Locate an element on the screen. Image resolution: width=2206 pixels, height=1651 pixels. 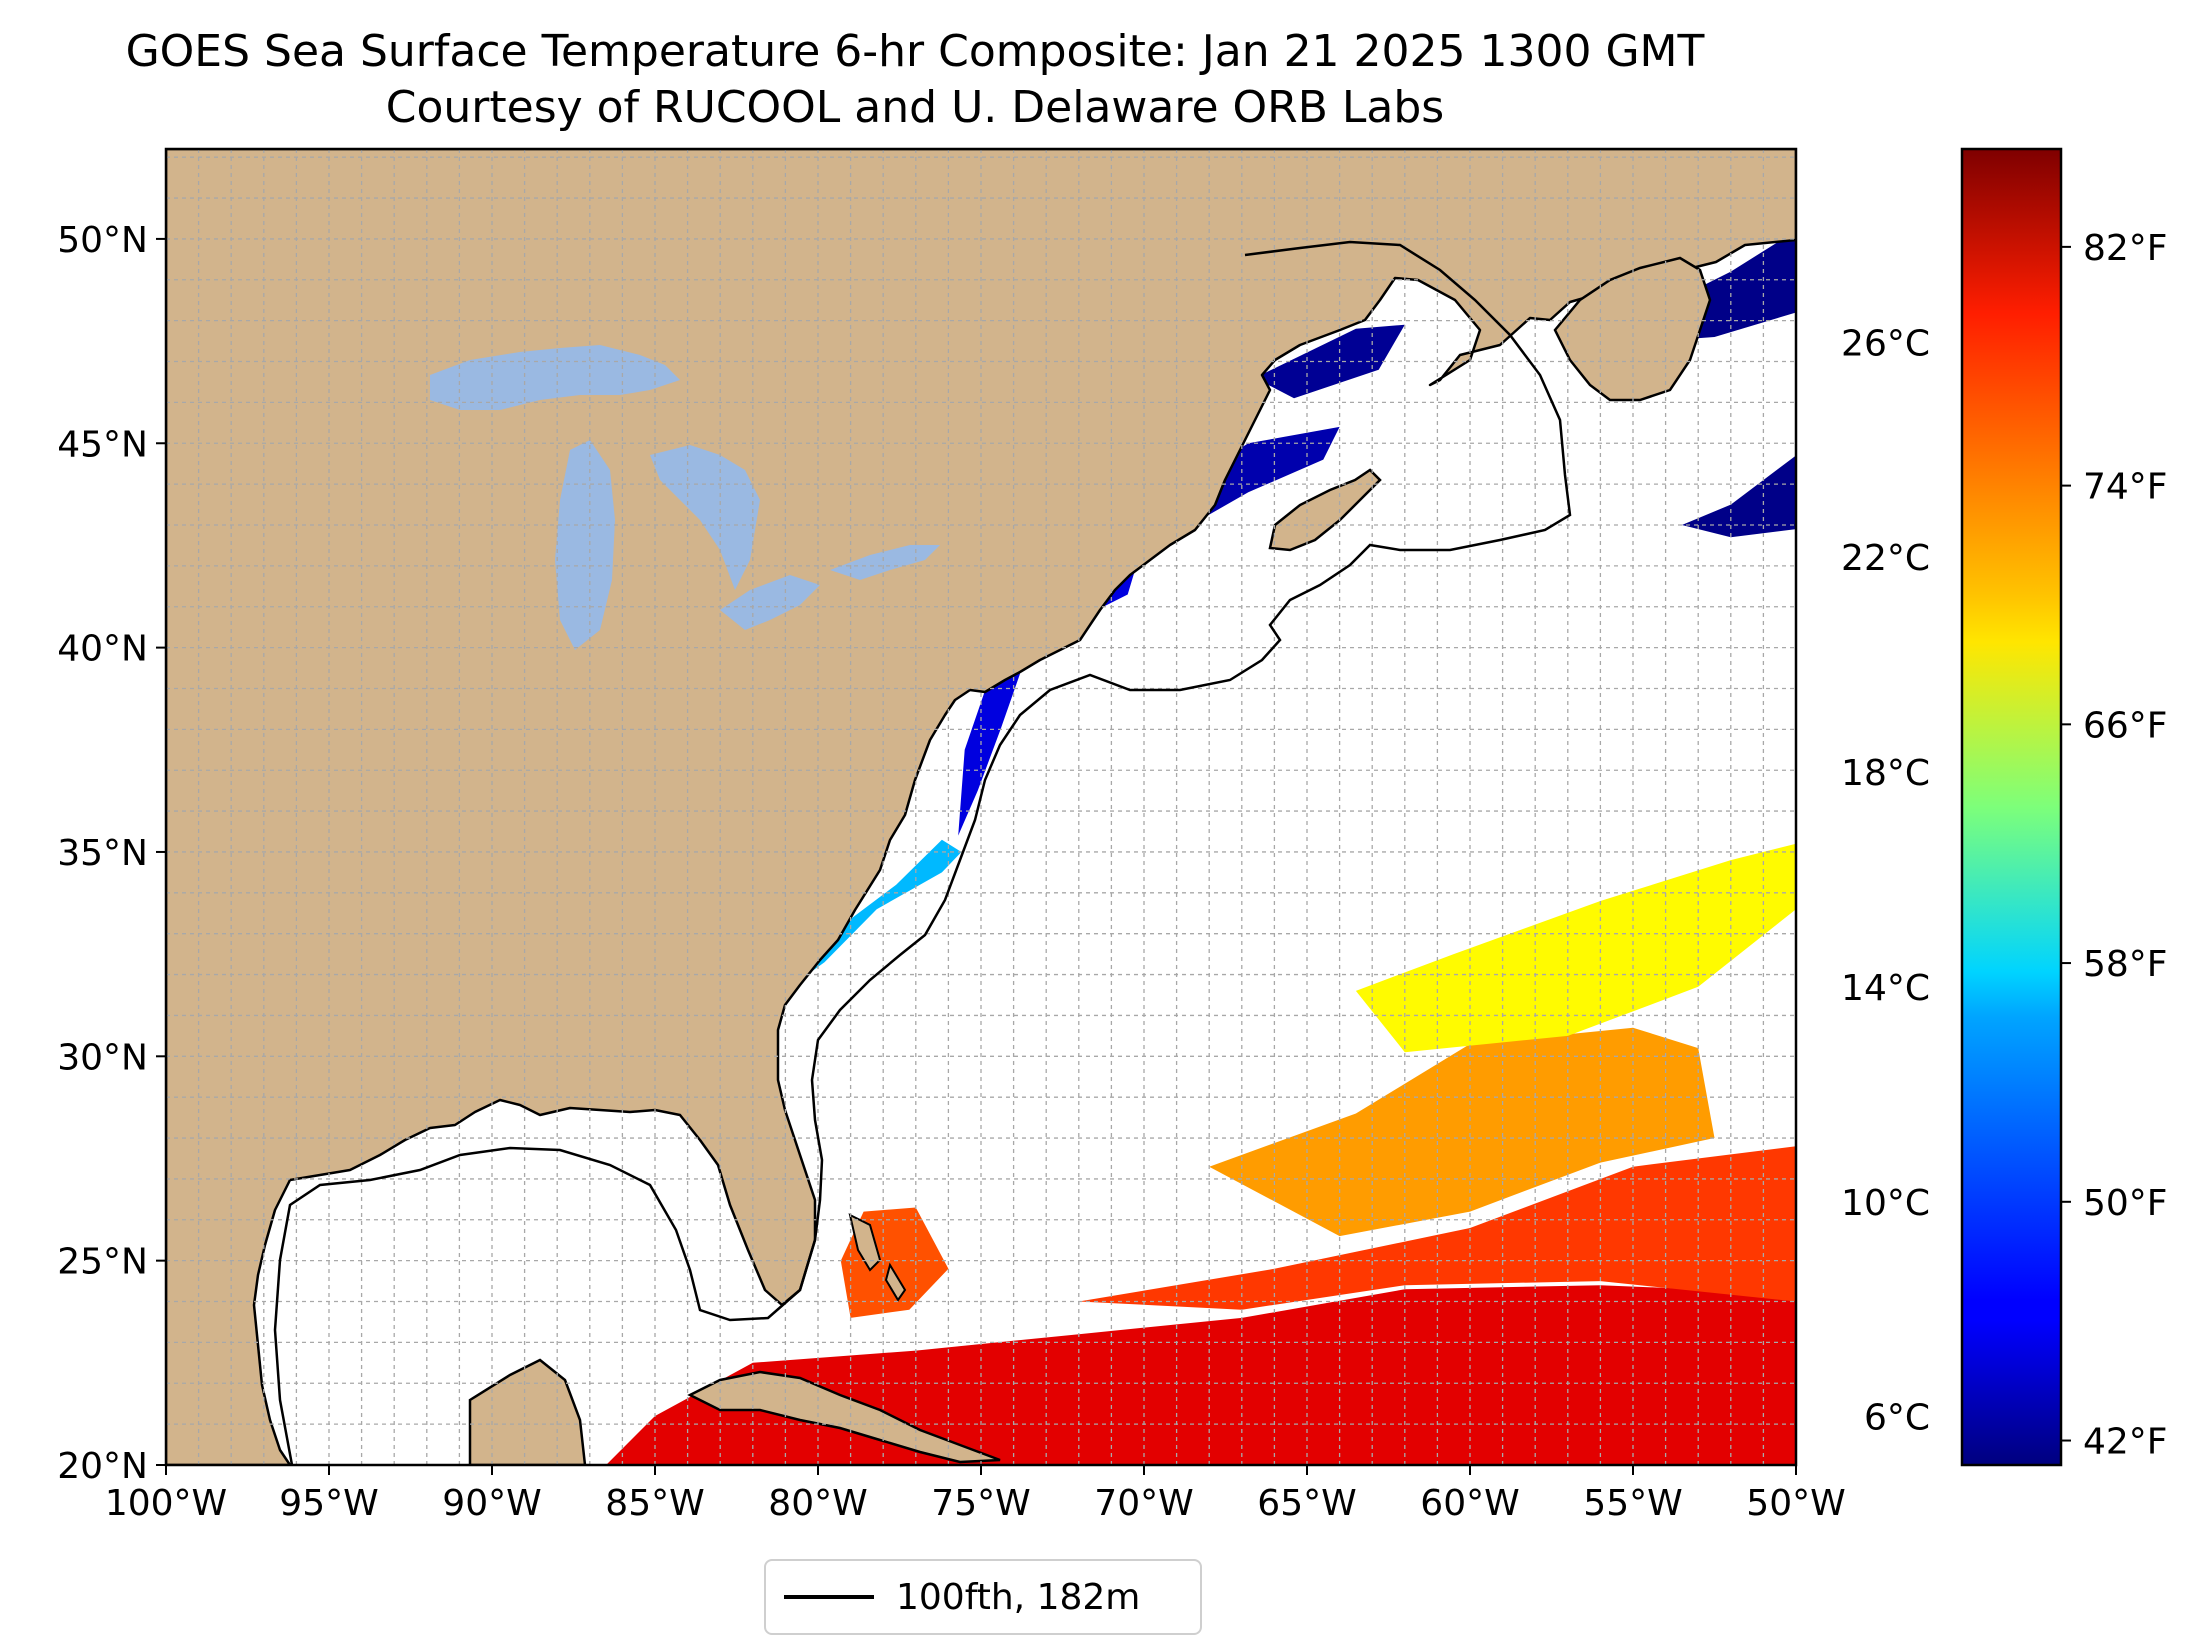
sst-field-subtropical-yellowgreen is located at coordinates (1575, 948).